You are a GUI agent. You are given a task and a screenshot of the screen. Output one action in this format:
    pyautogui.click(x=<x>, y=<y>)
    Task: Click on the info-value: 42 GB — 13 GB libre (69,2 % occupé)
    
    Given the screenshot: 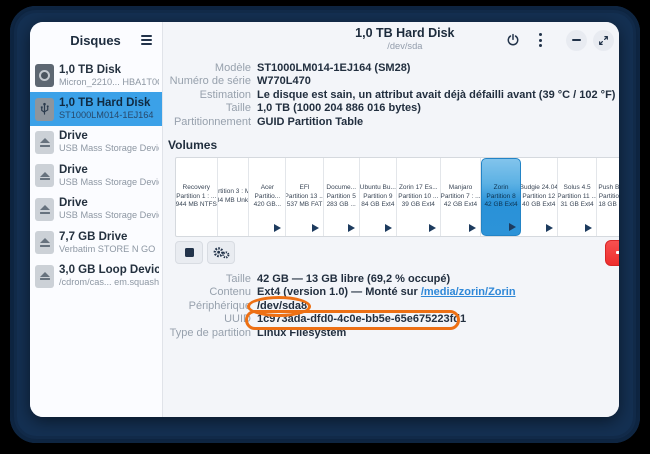 What is the action you would take?
    pyautogui.click(x=354, y=279)
    